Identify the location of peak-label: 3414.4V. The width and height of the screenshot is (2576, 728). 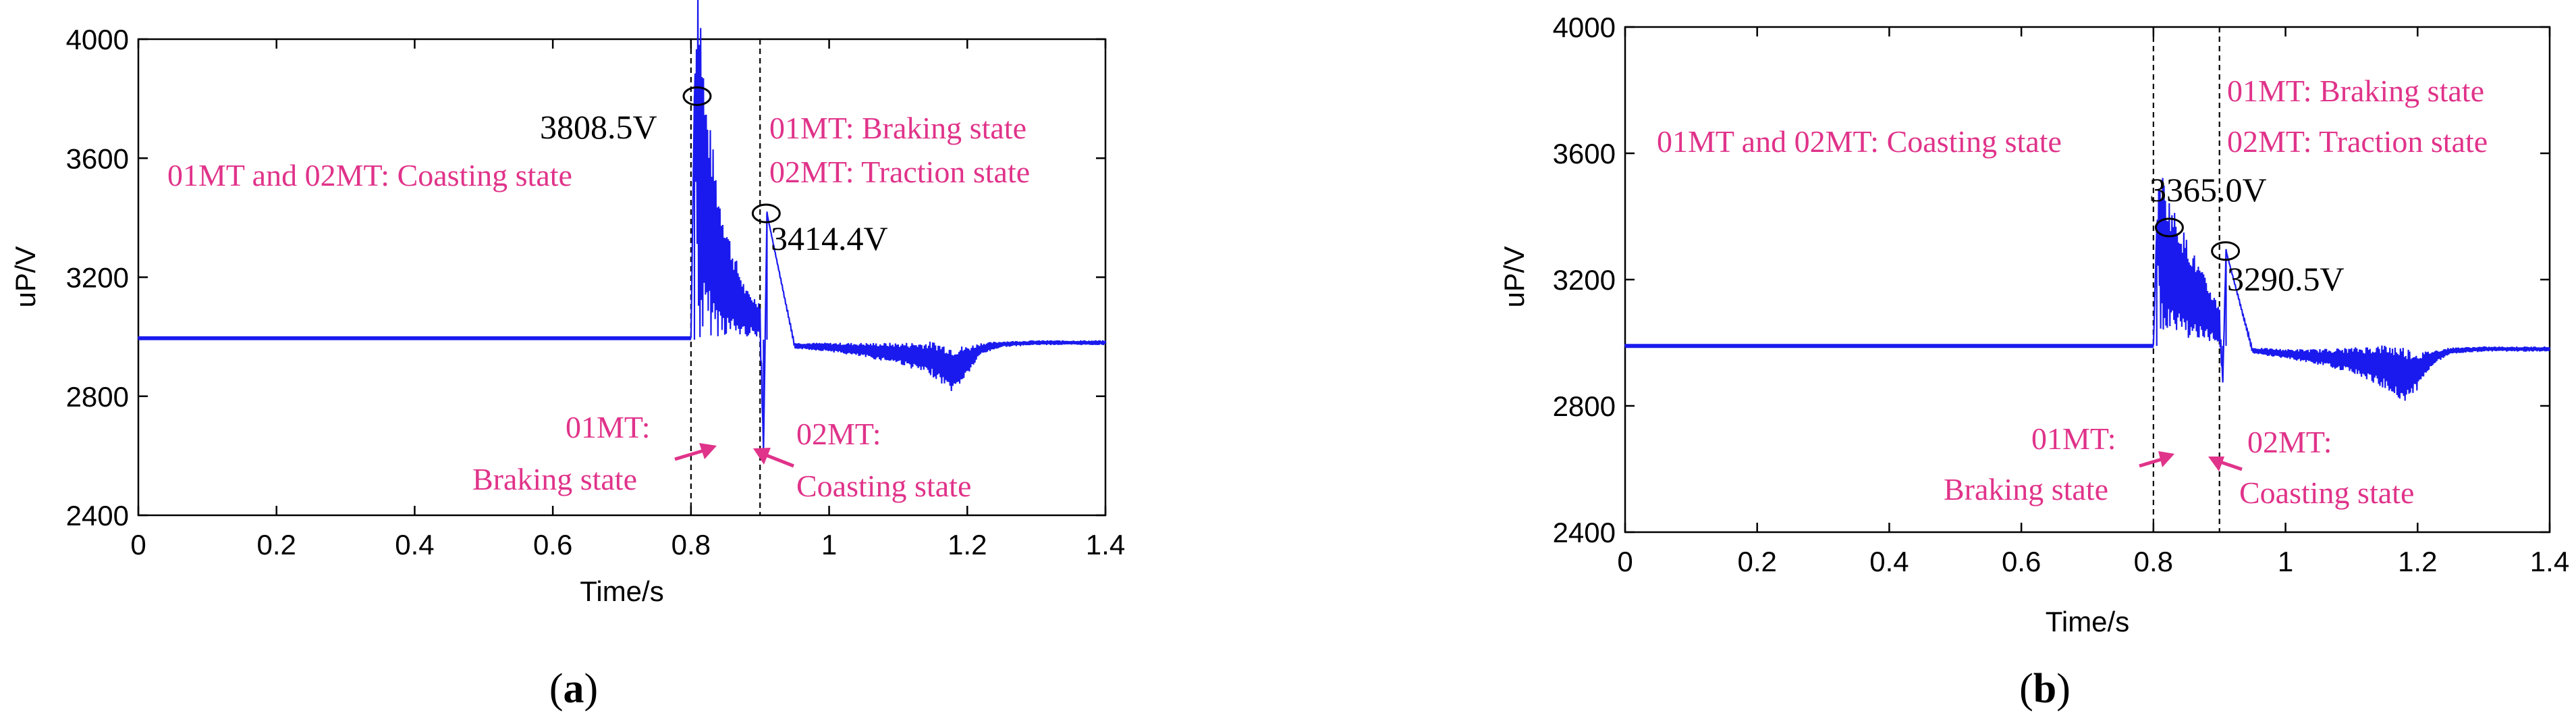
(829, 238).